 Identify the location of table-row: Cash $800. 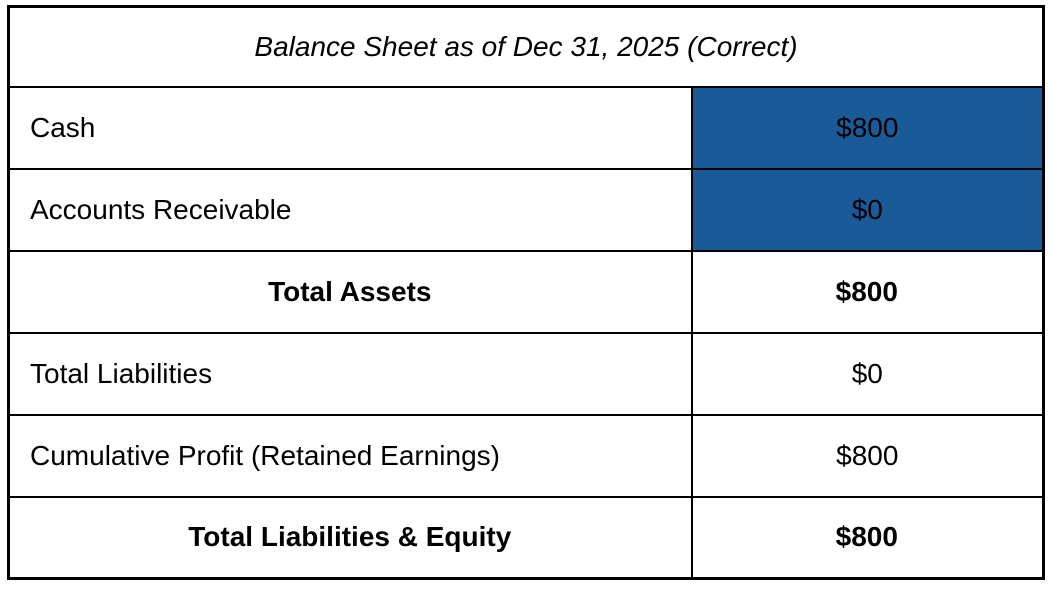
(526, 127).